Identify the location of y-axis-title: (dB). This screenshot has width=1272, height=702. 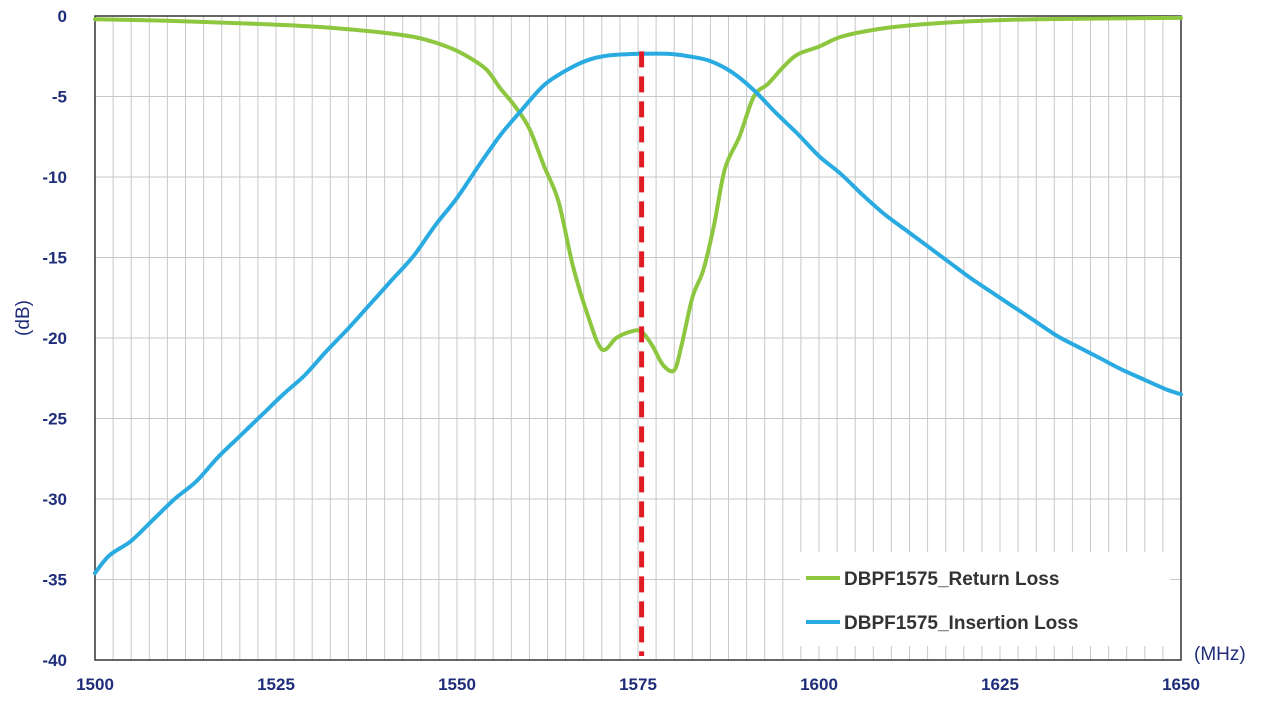
(23, 318).